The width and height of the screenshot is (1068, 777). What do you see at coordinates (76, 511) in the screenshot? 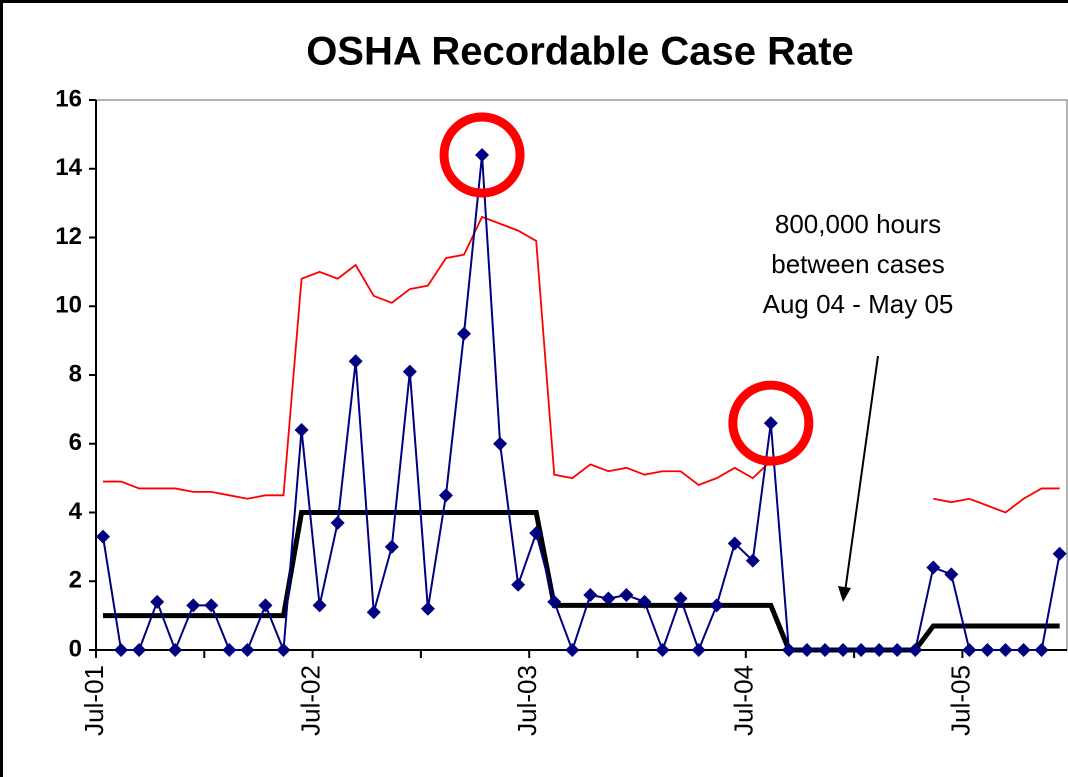
I see `y-tick-label: 4` at bounding box center [76, 511].